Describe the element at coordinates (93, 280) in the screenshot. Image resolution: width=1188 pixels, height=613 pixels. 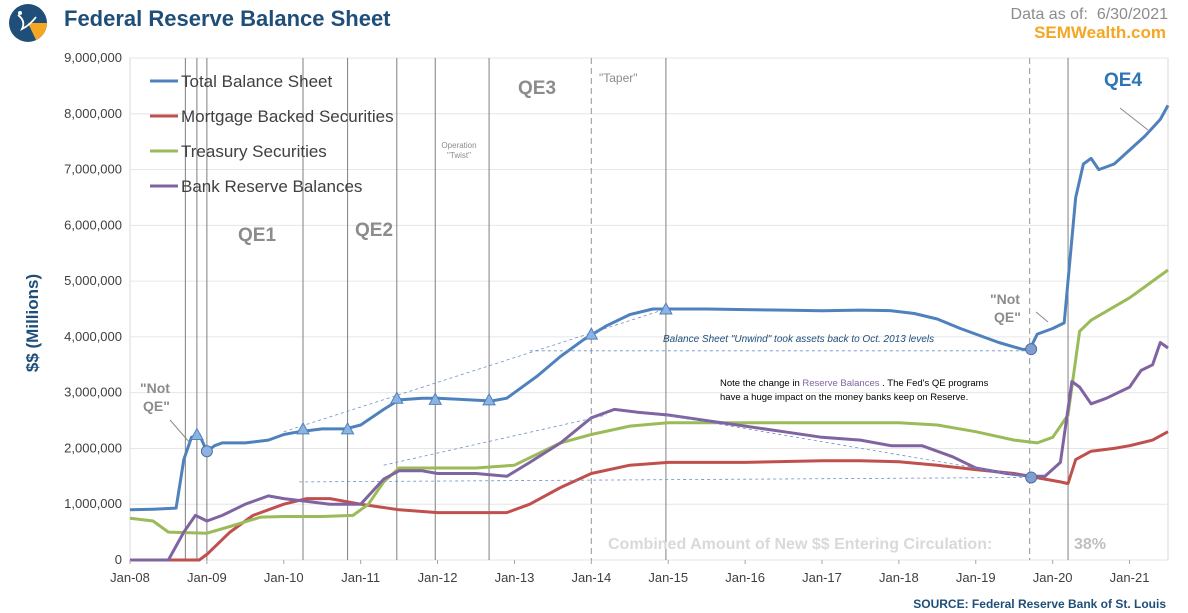
I see `y-tick-label: 5,000,000` at that location.